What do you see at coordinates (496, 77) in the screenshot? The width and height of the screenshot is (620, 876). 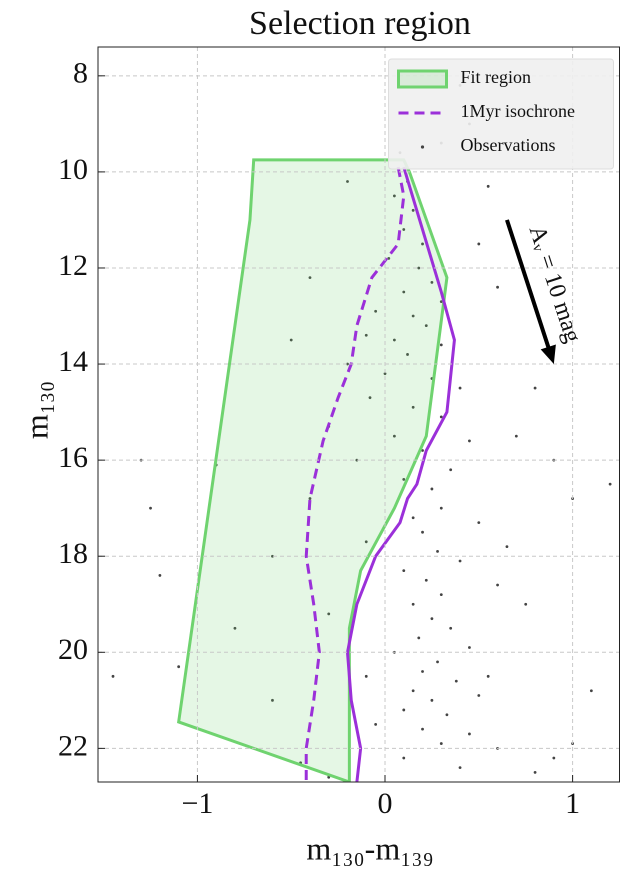 I see `legend-label: Fit region` at bounding box center [496, 77].